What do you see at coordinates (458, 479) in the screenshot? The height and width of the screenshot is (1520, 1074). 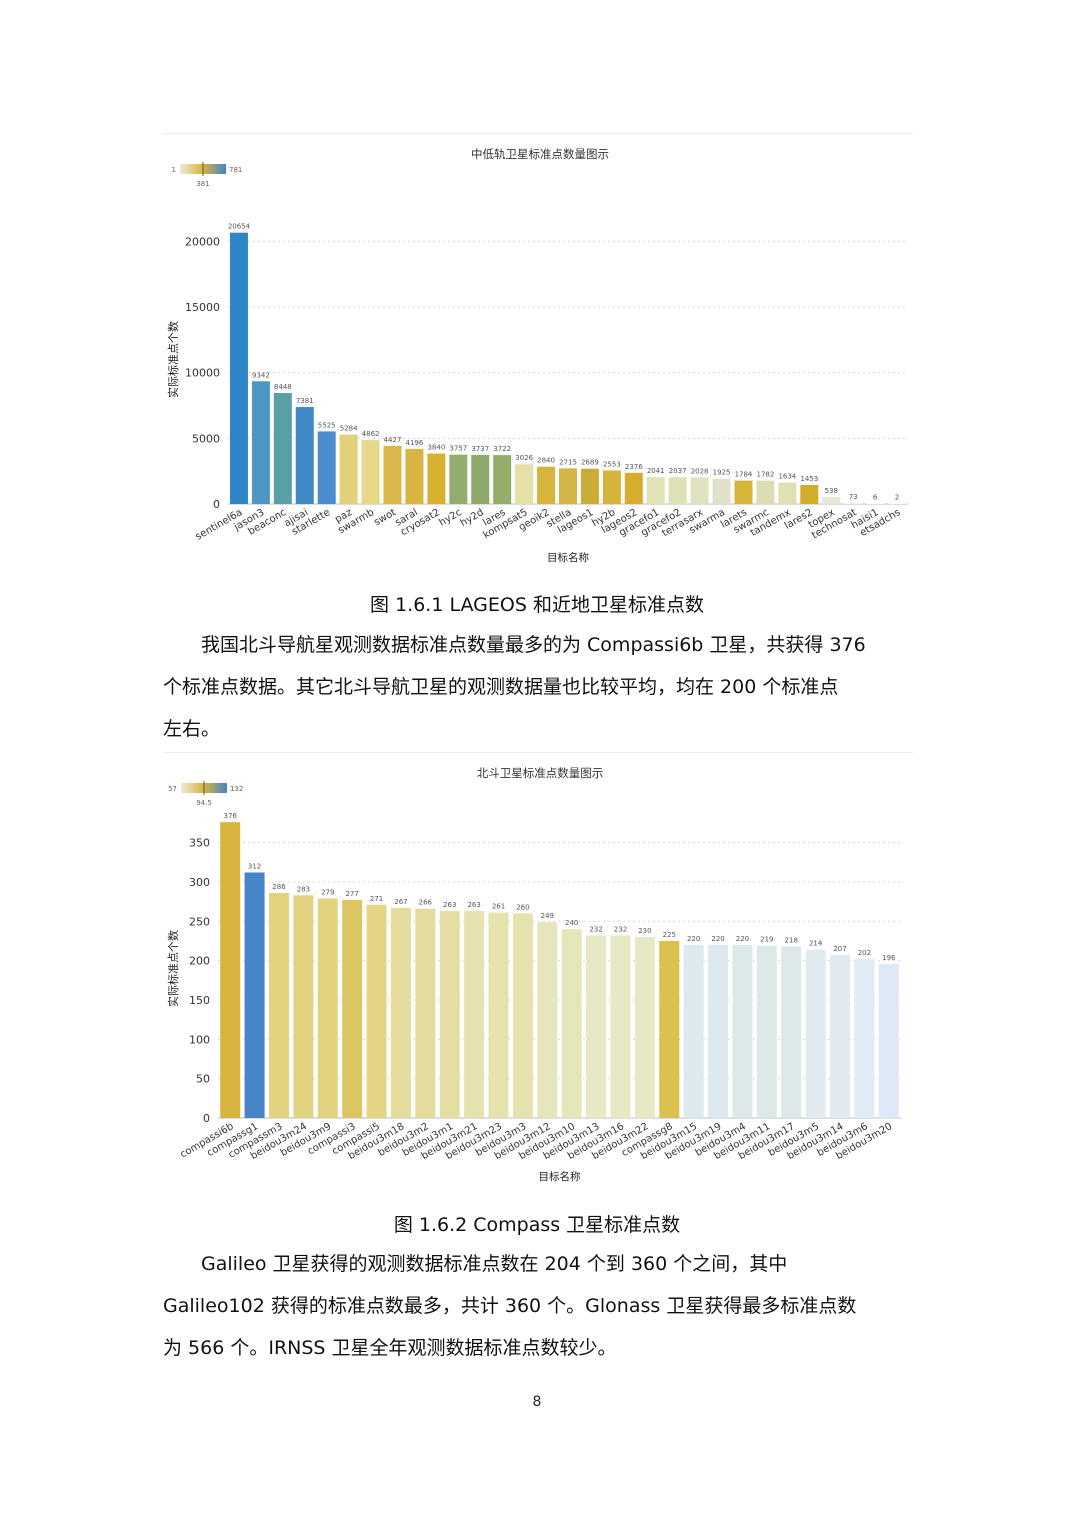 I see `bar-hy2c` at bounding box center [458, 479].